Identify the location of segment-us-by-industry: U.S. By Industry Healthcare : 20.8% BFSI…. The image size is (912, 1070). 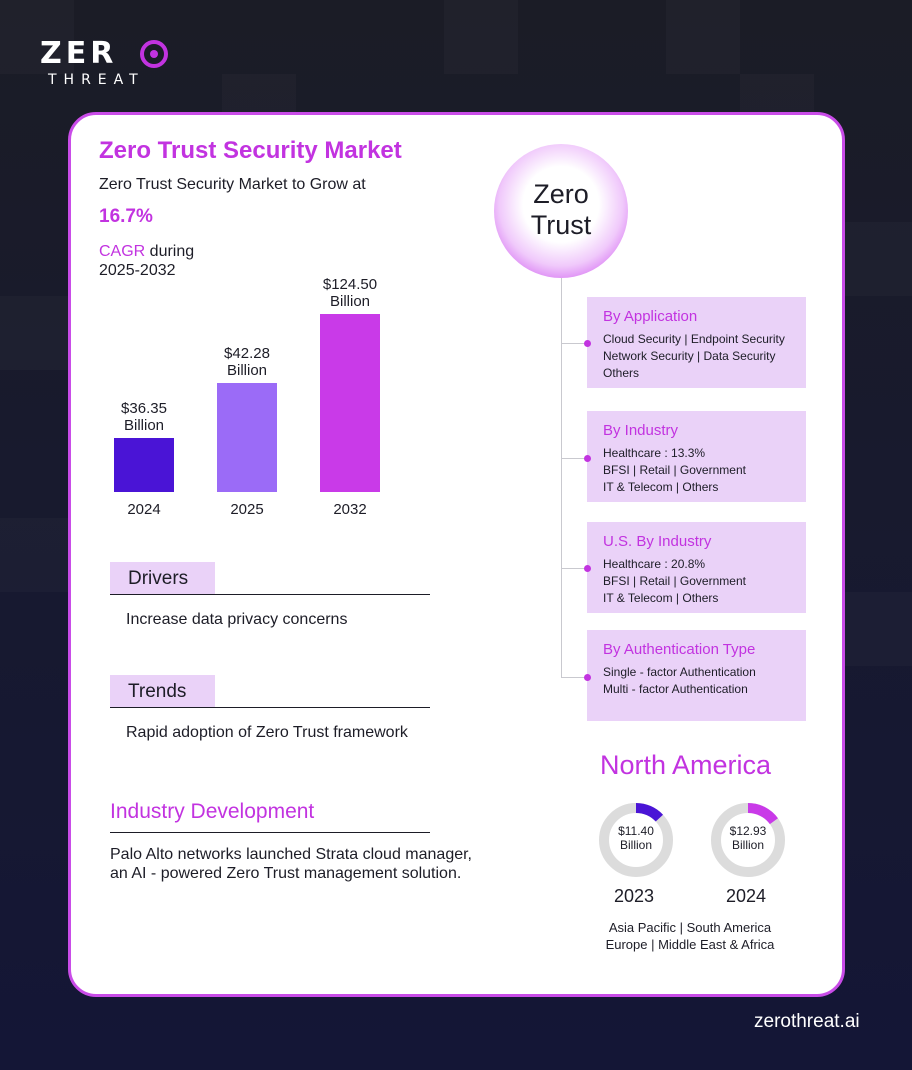
(696, 567).